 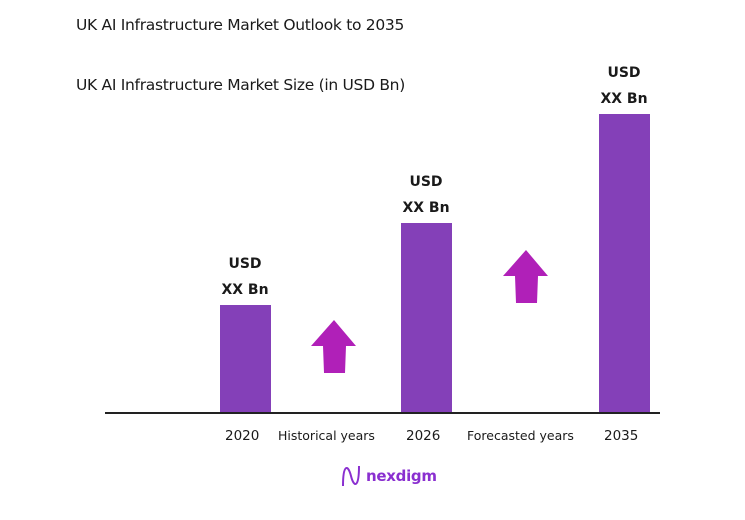 What do you see at coordinates (423, 436) in the screenshot?
I see `x-tick-2026: 2026` at bounding box center [423, 436].